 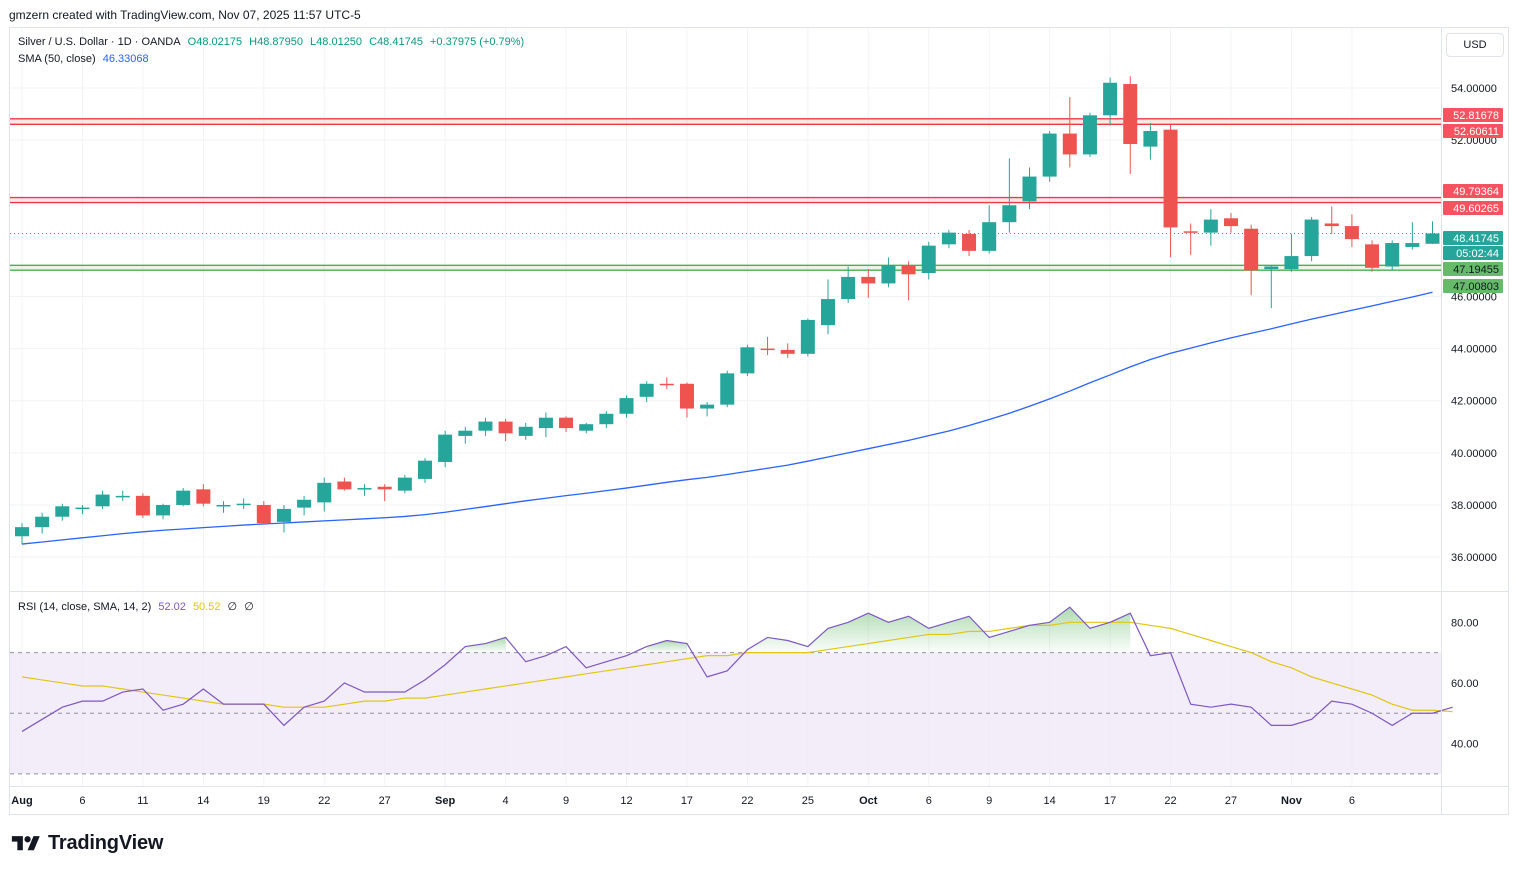 I want to click on level-price-tag: 47.00803, so click(x=1473, y=286).